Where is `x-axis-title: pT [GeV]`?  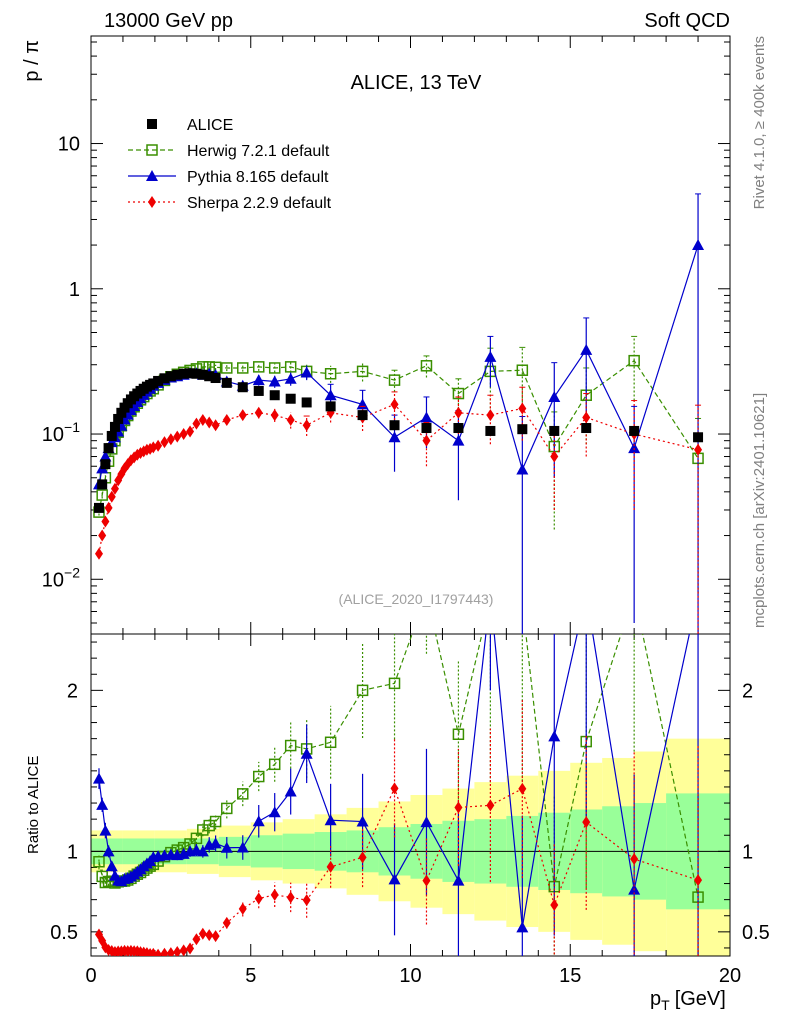 x-axis-title: pT [GeV] is located at coordinates (688, 1000).